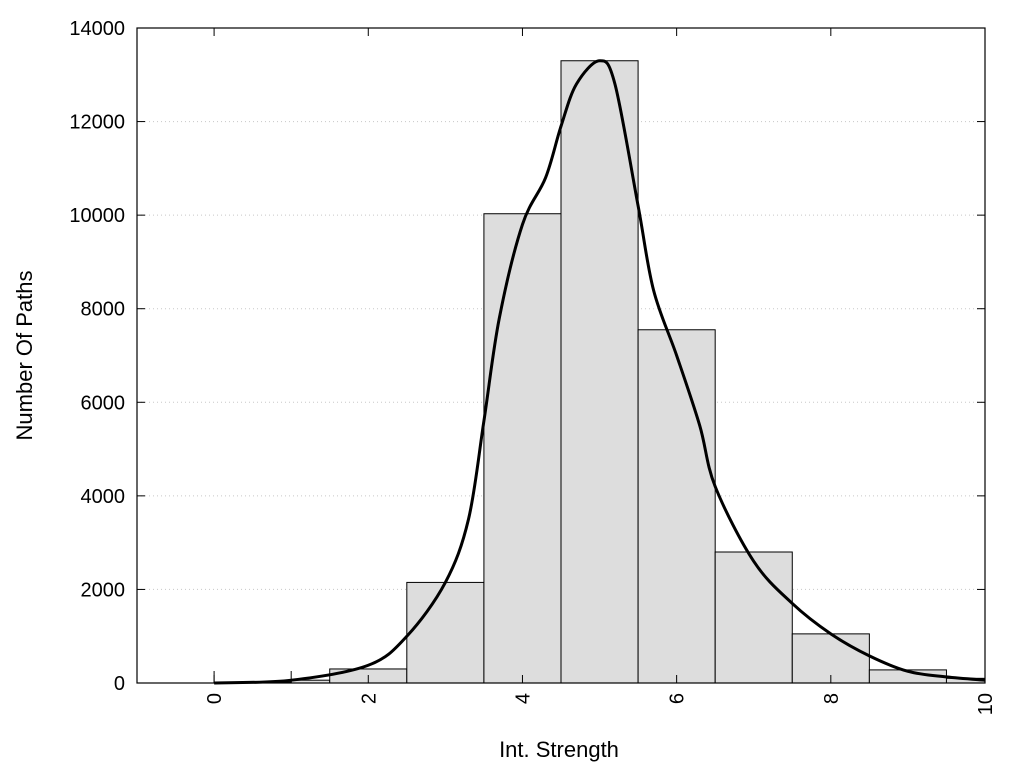  What do you see at coordinates (523, 698) in the screenshot?
I see `x-tick-label: 4` at bounding box center [523, 698].